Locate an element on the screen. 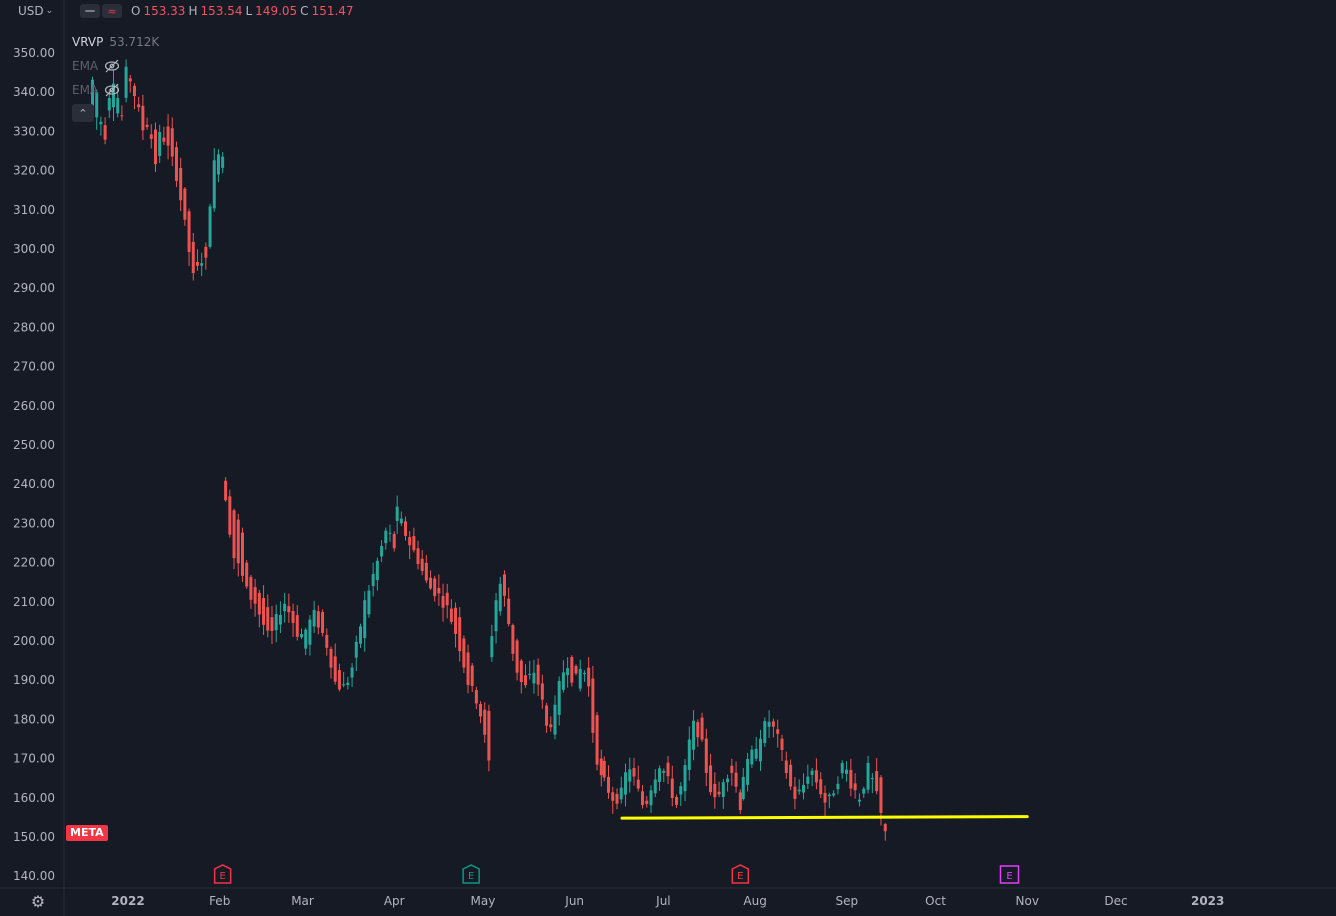 This screenshot has height=916, width=1336. y-tick-label: 300.00 is located at coordinates (34, 249).